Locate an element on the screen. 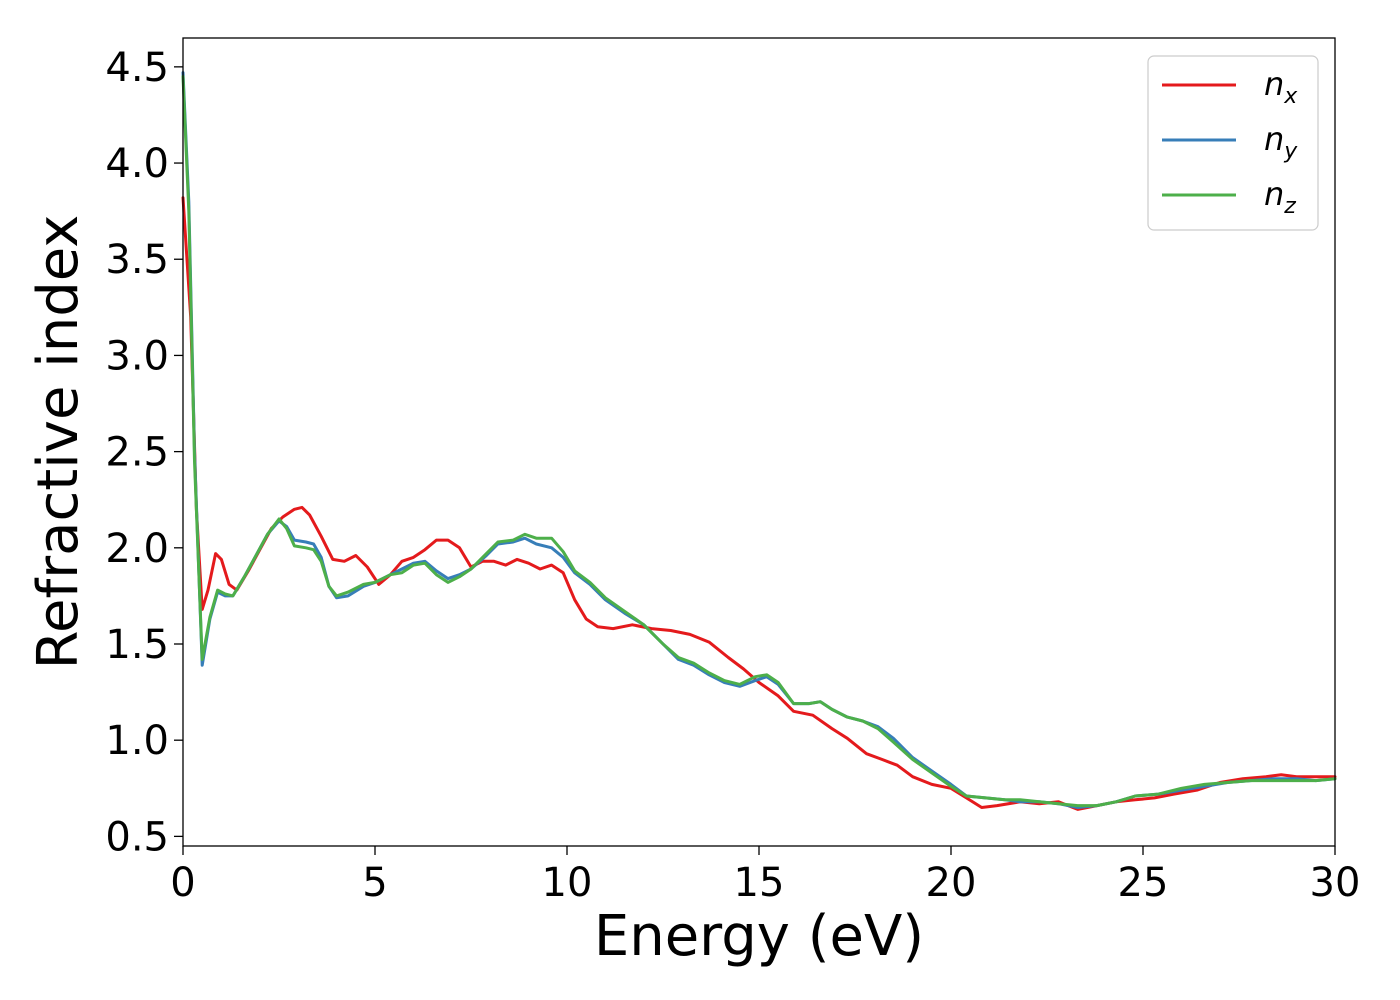  y-tick-label: 2.5 is located at coordinates (137, 453).